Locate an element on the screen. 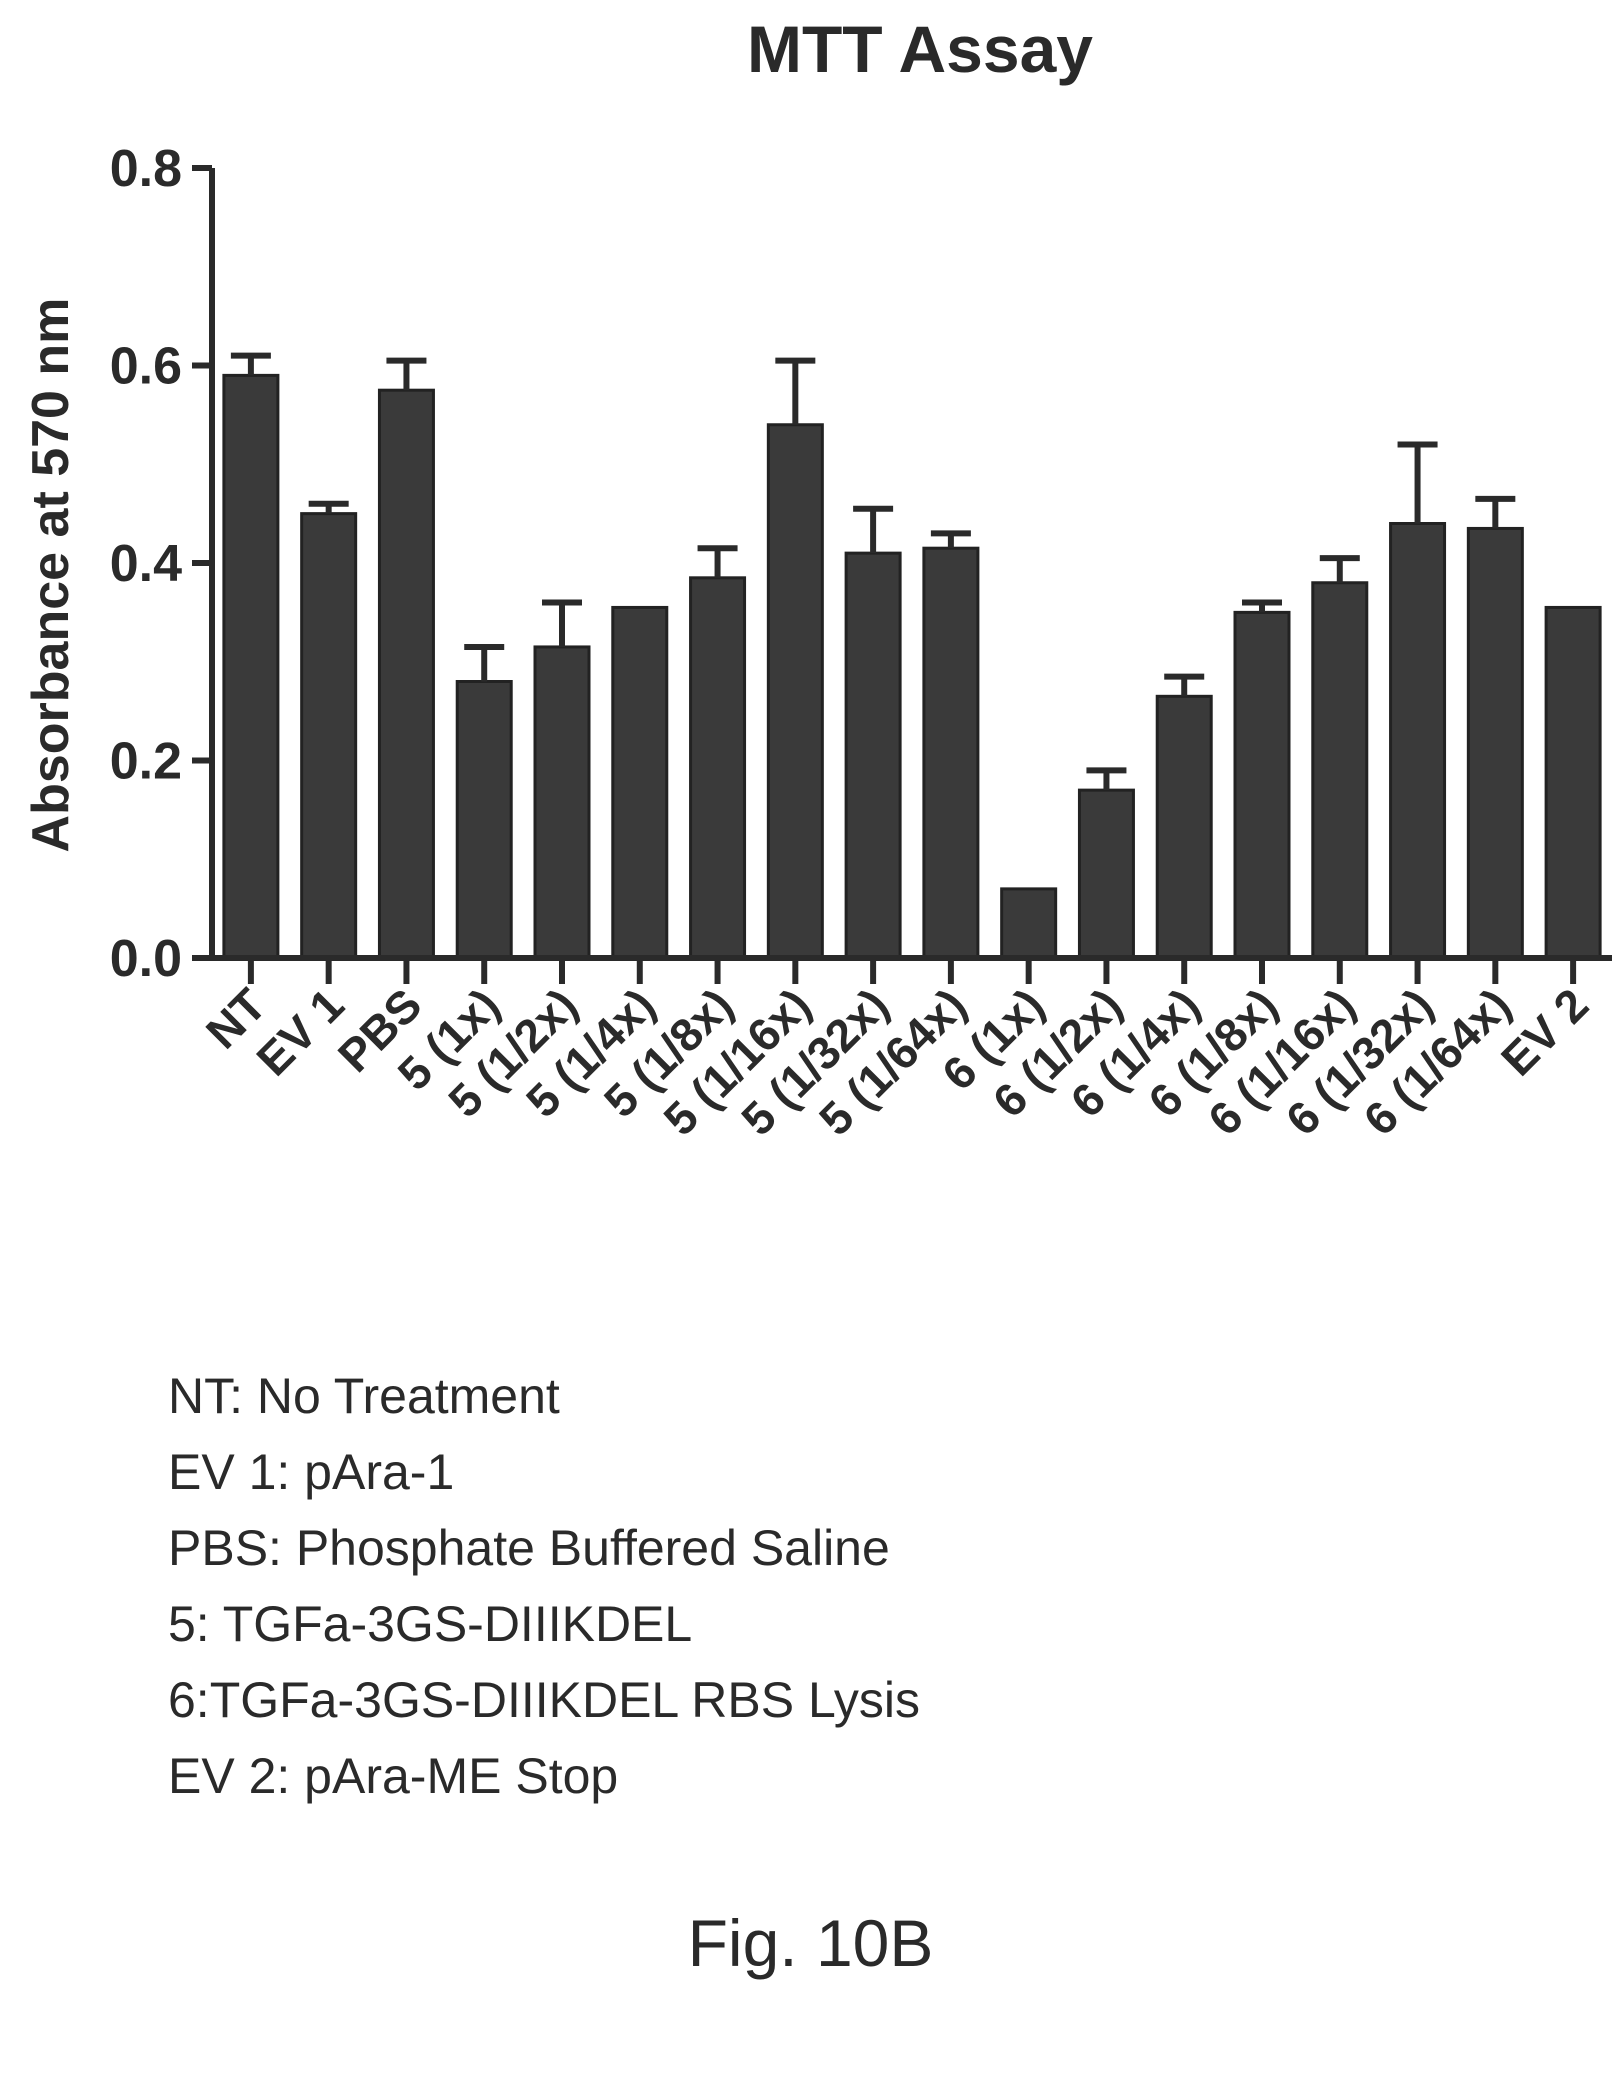 This screenshot has height=2074, width=1621. y-tick-label: 0.2 is located at coordinates (146, 762).